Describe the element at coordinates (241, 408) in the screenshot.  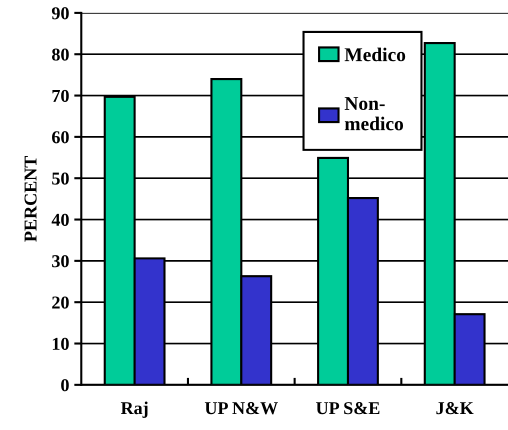
I see `x-tick-label: UP N&W` at that location.